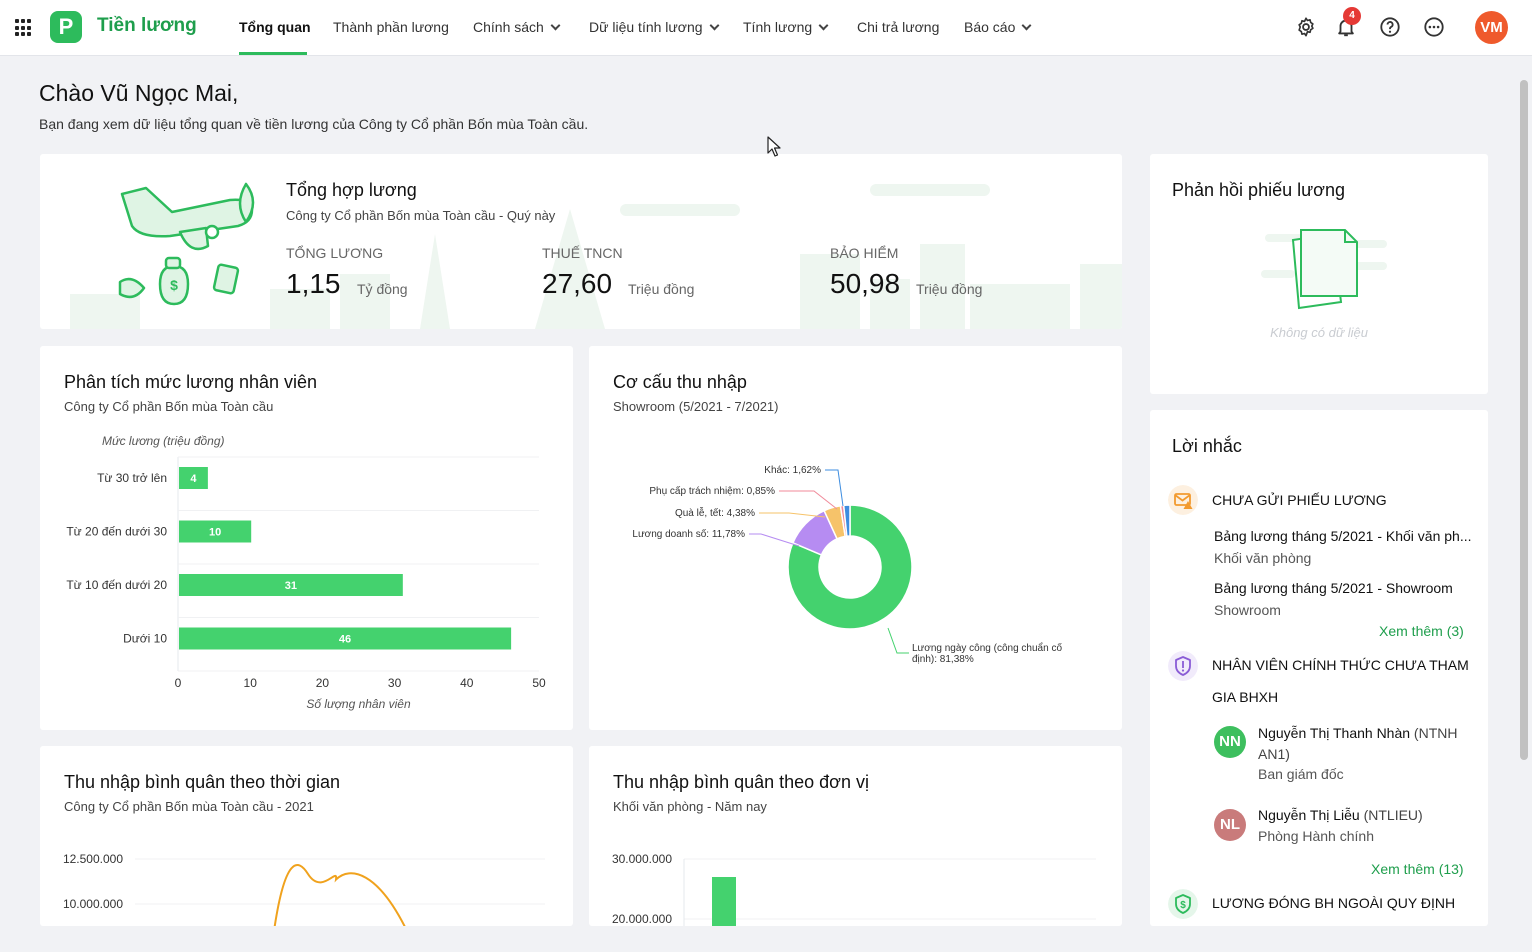 This screenshot has width=1532, height=952. I want to click on pit-value: 27,60, so click(577, 283).